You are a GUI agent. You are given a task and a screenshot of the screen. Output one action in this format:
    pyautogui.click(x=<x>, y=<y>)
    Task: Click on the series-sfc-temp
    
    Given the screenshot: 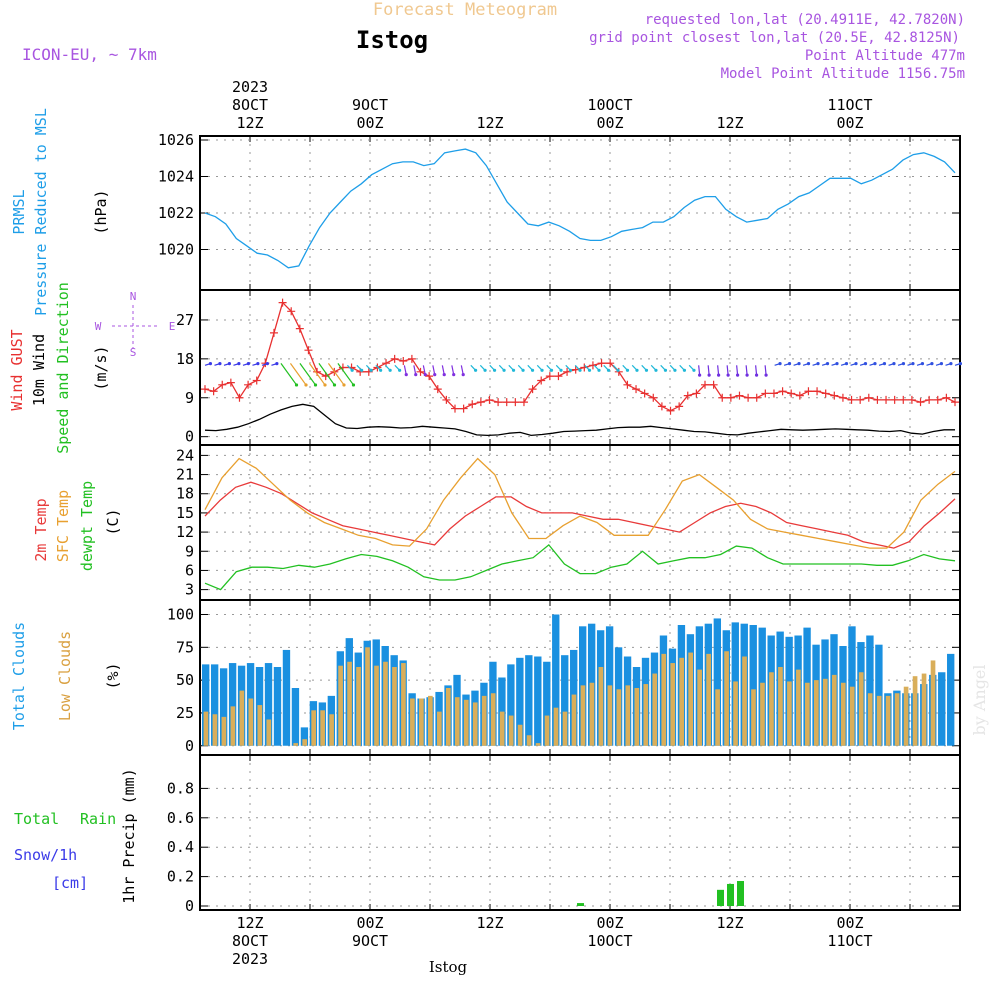 What is the action you would take?
    pyautogui.click(x=580, y=503)
    